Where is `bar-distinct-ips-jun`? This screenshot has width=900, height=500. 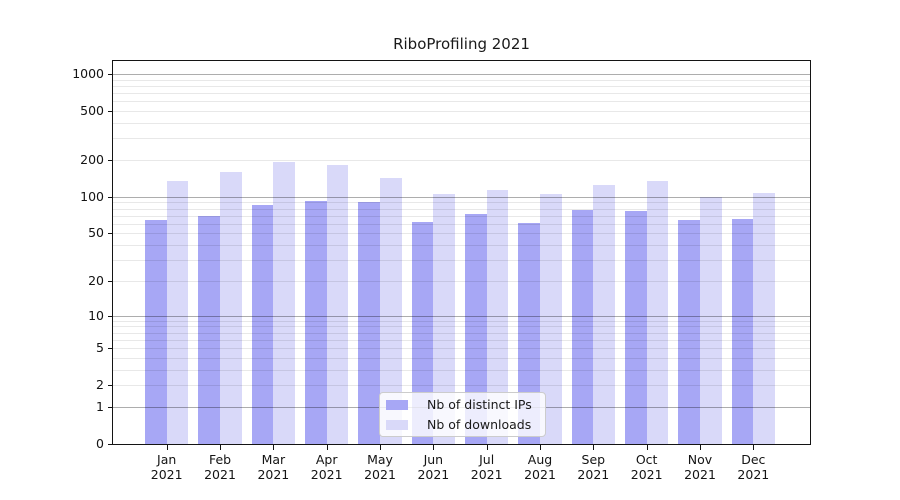 bar-distinct-ips-jun is located at coordinates (422, 333).